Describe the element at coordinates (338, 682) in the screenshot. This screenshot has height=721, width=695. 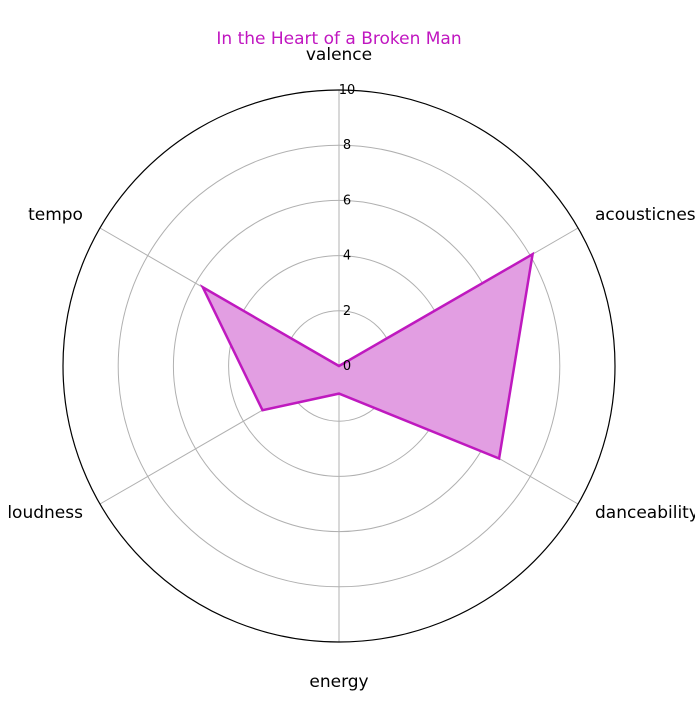
I see `axis-label-energy: energy` at that location.